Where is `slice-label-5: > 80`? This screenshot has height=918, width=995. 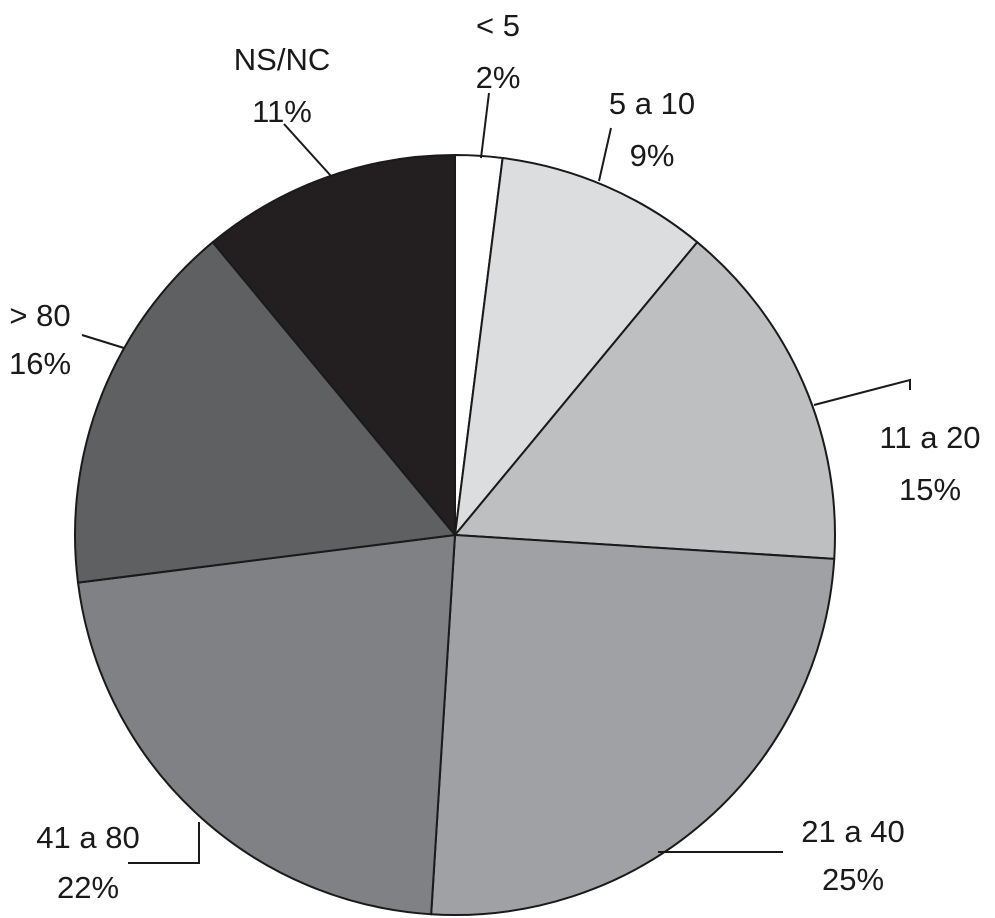
slice-label-5: > 80 is located at coordinates (39, 315).